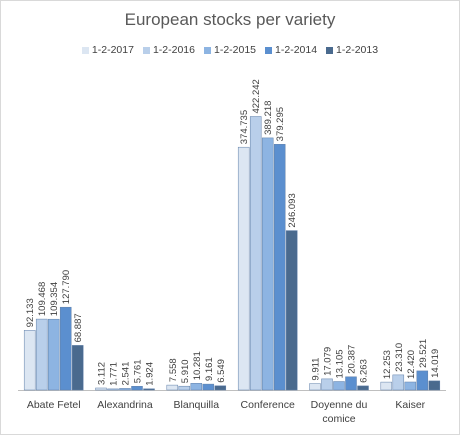 This screenshot has height=435, width=460. I want to click on legend-label: 1-2-2013, so click(357, 50).